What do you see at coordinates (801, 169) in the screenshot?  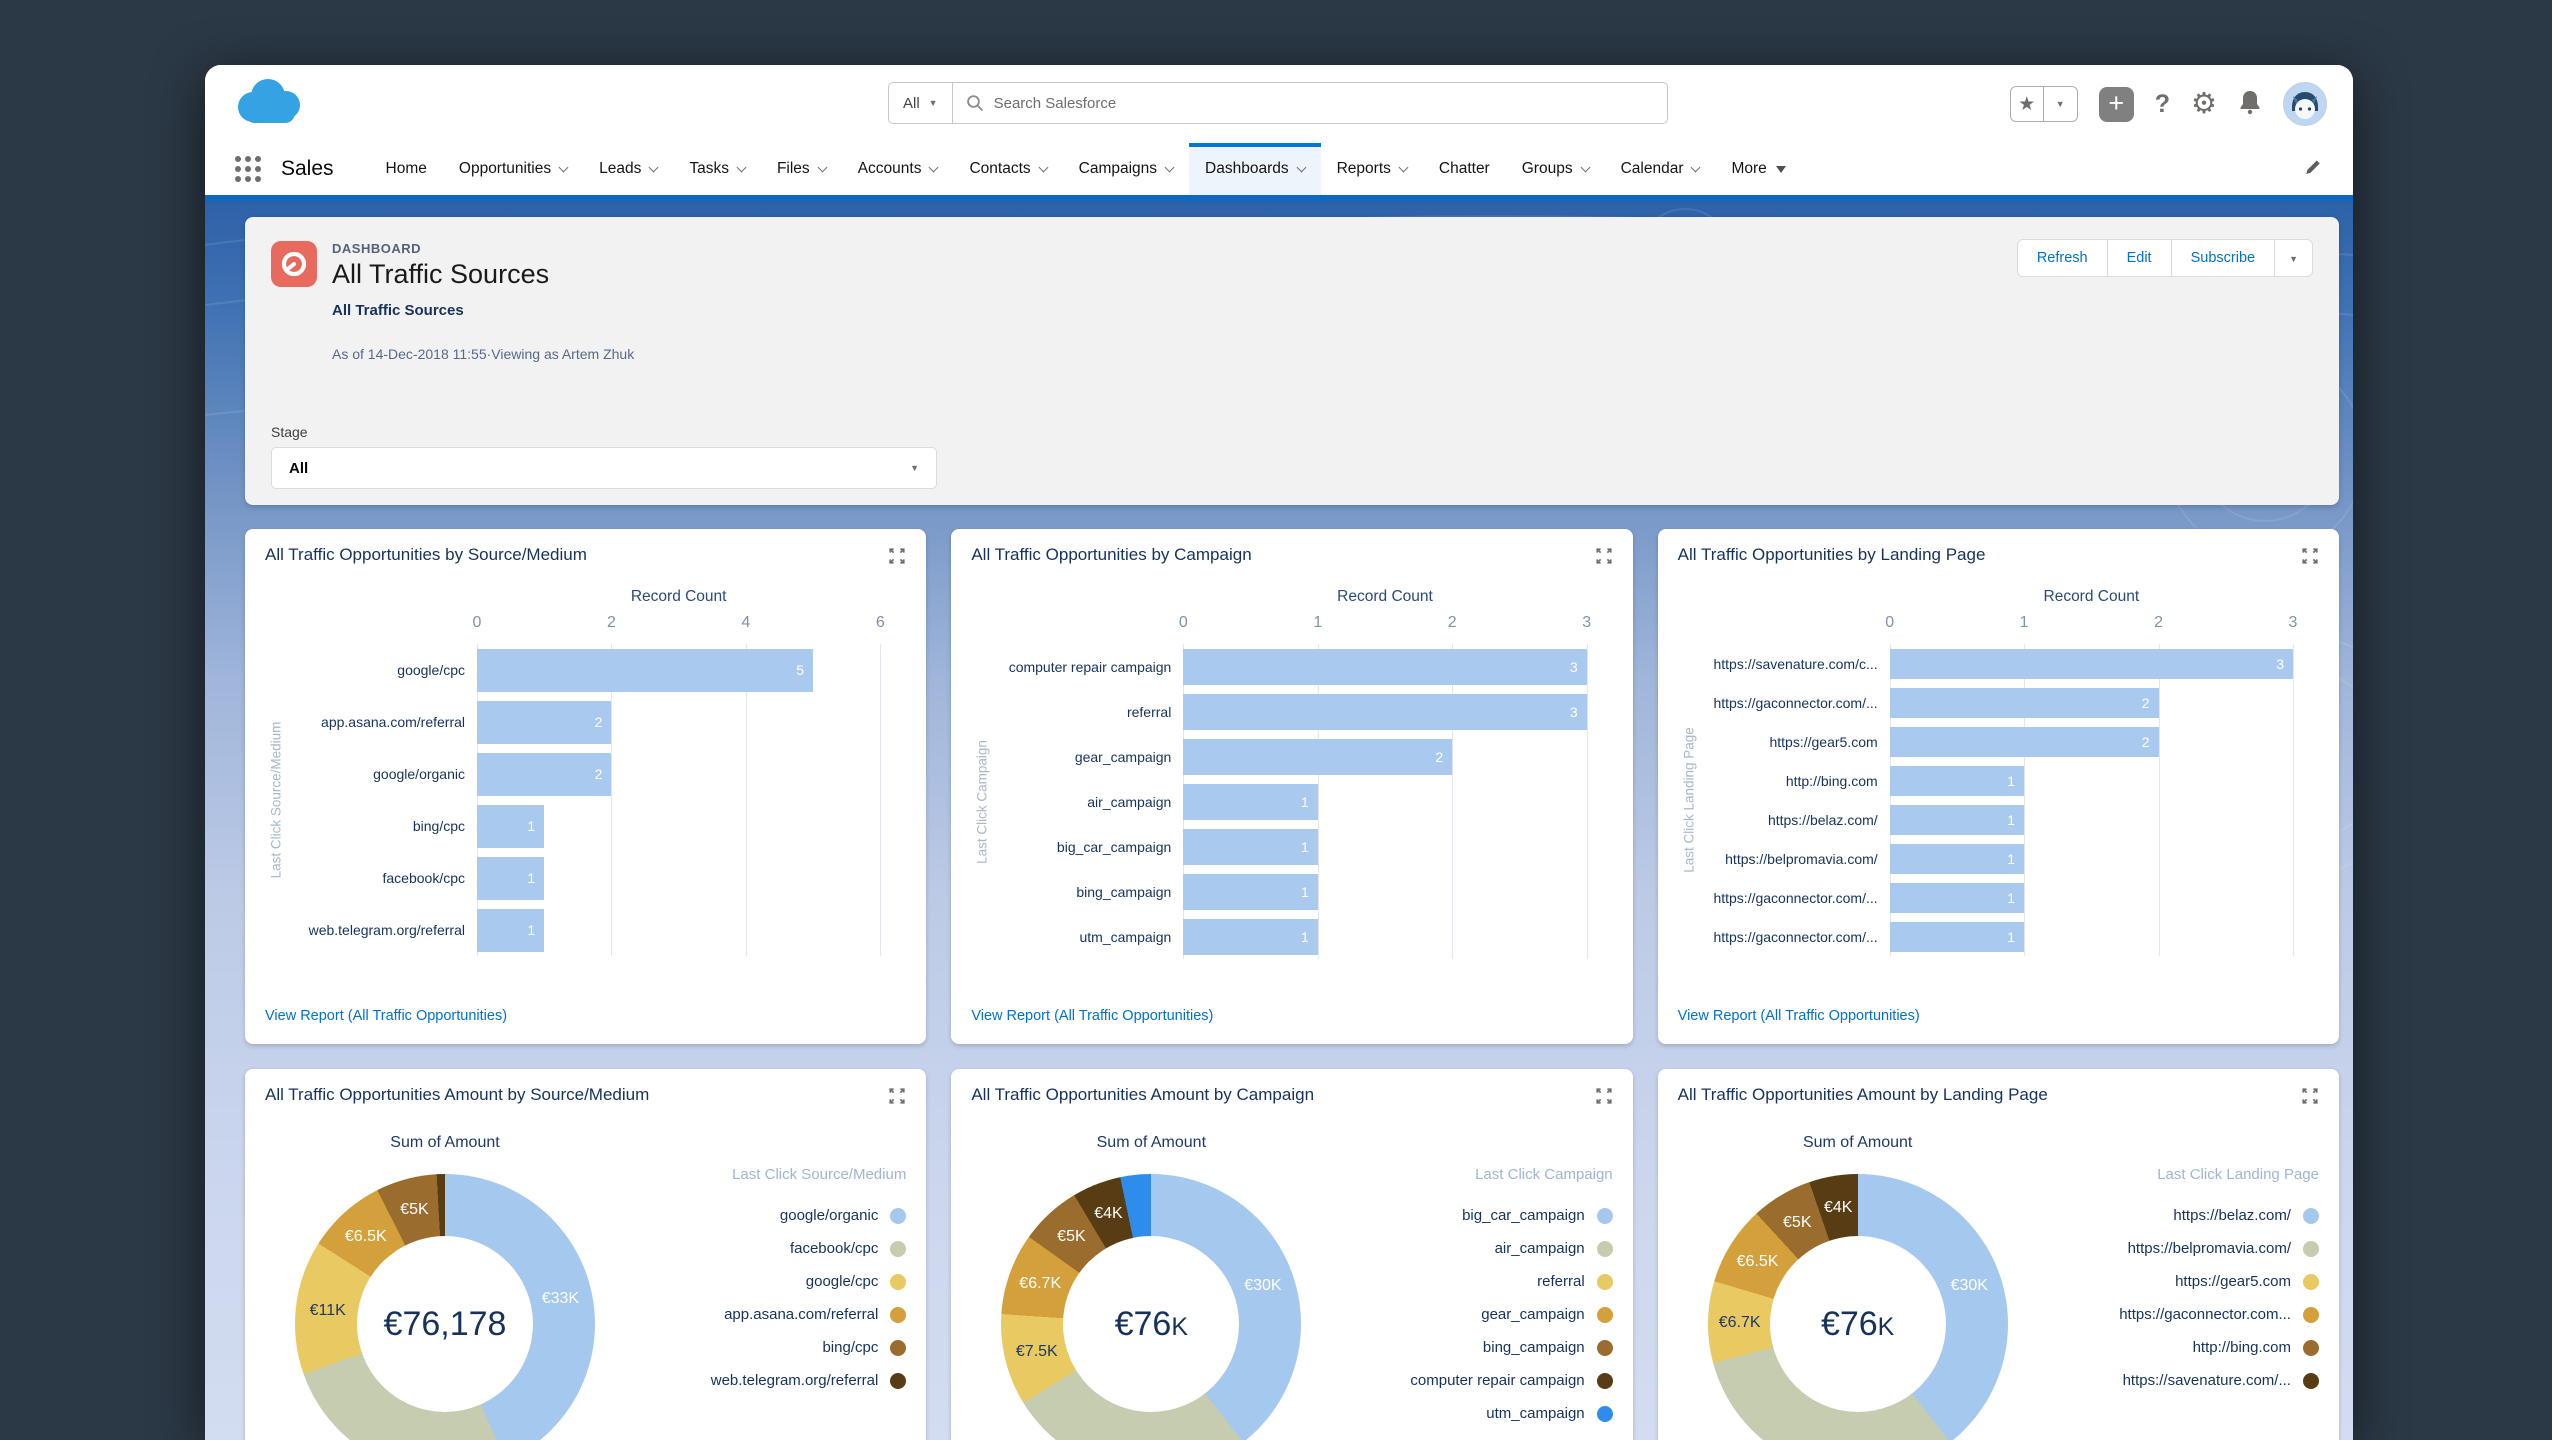 I see `tab-files: Files` at bounding box center [801, 169].